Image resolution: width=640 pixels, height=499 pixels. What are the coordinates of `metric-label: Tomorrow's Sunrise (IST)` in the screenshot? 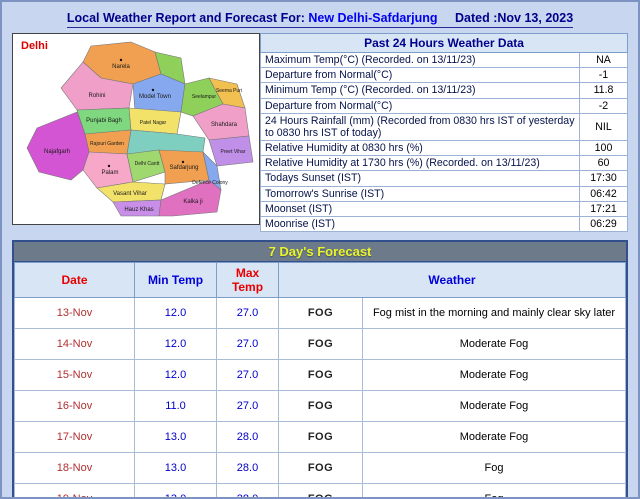 It's located at (420, 193).